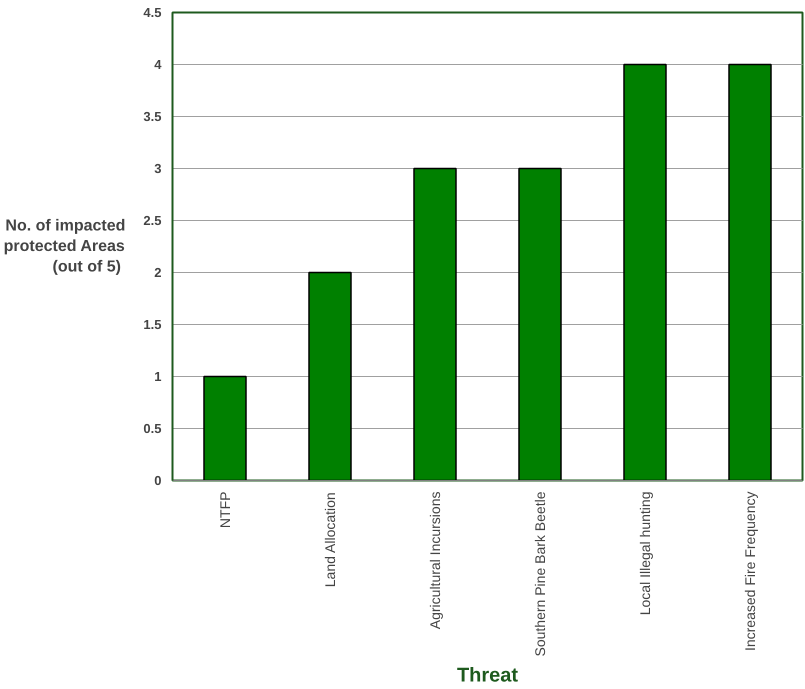 The height and width of the screenshot is (689, 805). Describe the element at coordinates (435, 560) in the screenshot. I see `x-tick-label: Agricultural Incursions` at that location.